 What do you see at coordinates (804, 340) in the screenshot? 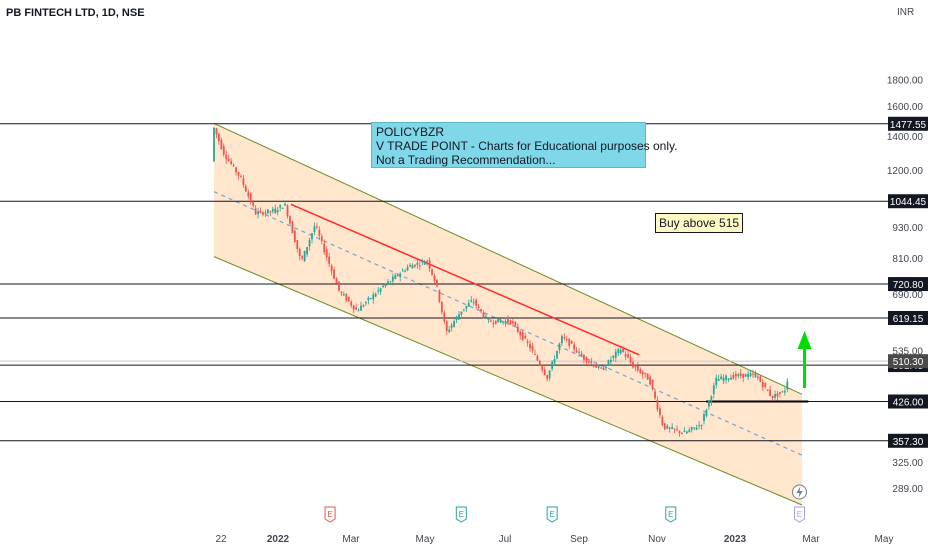
I see `arrow-up-icon` at bounding box center [804, 340].